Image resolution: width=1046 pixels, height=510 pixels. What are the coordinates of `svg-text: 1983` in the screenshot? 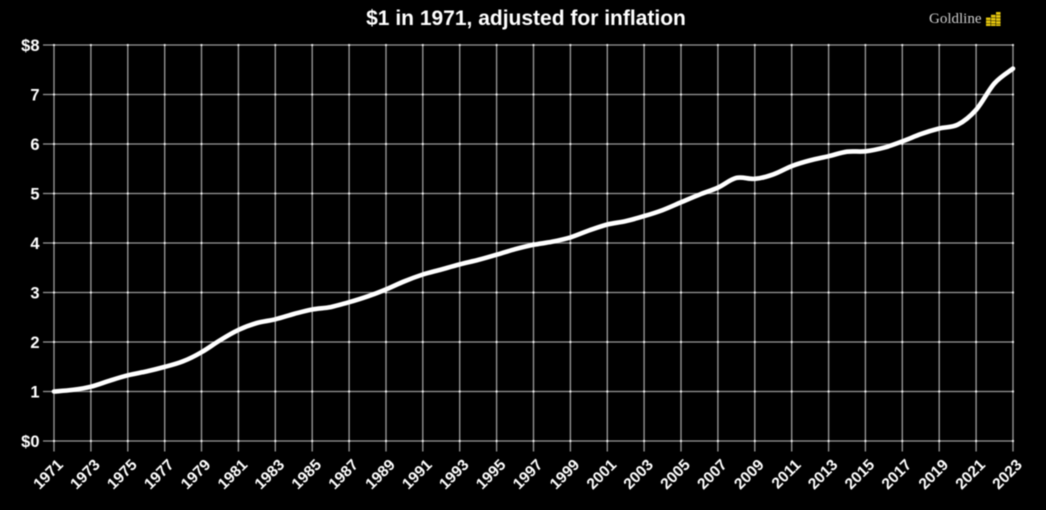 It's located at (270, 474).